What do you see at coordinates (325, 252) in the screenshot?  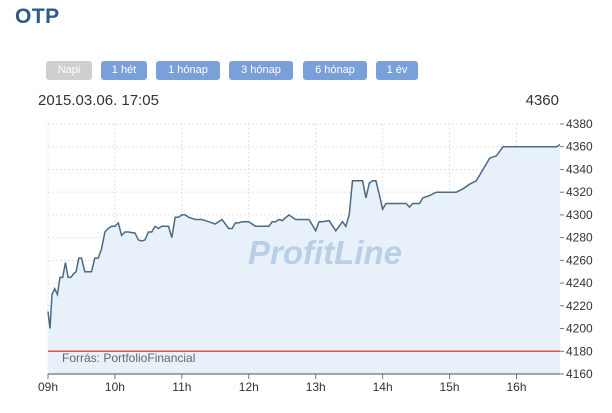 I see `watermark-logo: ProfitLine` at bounding box center [325, 252].